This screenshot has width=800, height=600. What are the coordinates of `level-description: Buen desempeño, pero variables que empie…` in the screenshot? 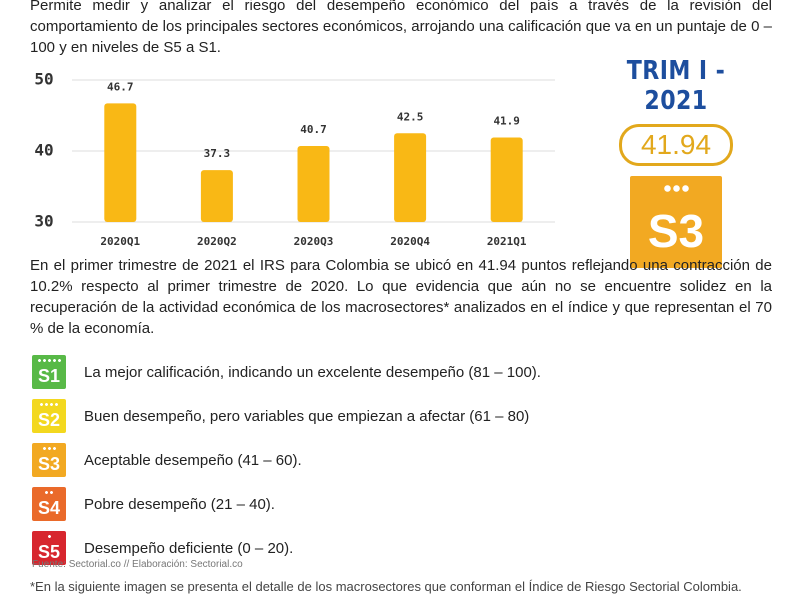 It's located at (307, 416).